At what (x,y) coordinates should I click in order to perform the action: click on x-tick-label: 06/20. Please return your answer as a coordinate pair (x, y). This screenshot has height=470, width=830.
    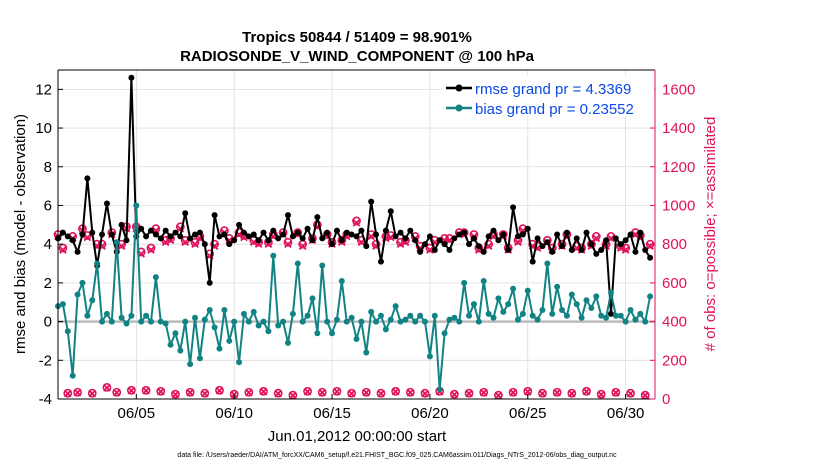
    Looking at the image, I should click on (430, 413).